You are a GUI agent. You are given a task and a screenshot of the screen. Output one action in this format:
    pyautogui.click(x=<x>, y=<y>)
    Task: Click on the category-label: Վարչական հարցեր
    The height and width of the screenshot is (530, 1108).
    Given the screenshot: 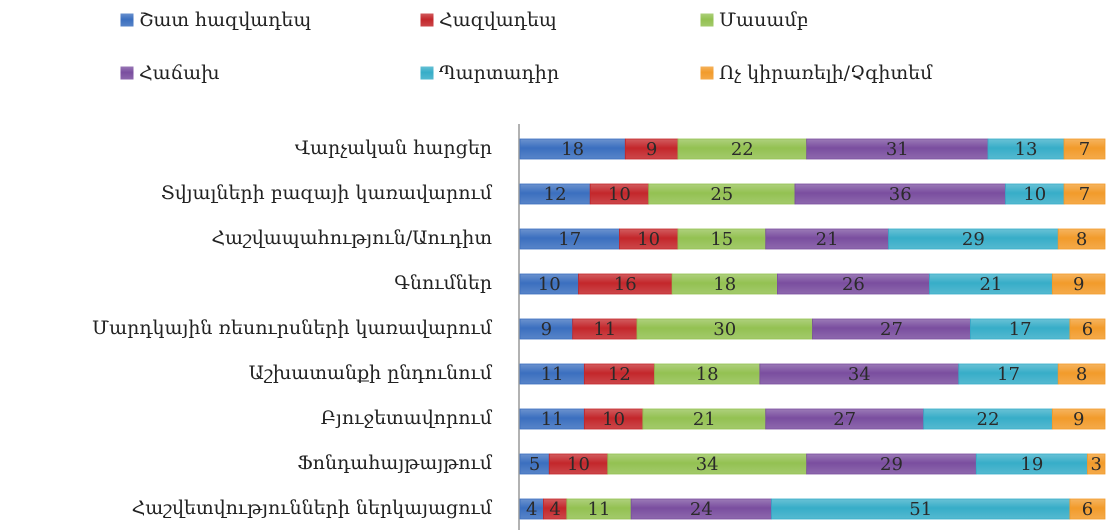 What is the action you would take?
    pyautogui.click(x=393, y=148)
    